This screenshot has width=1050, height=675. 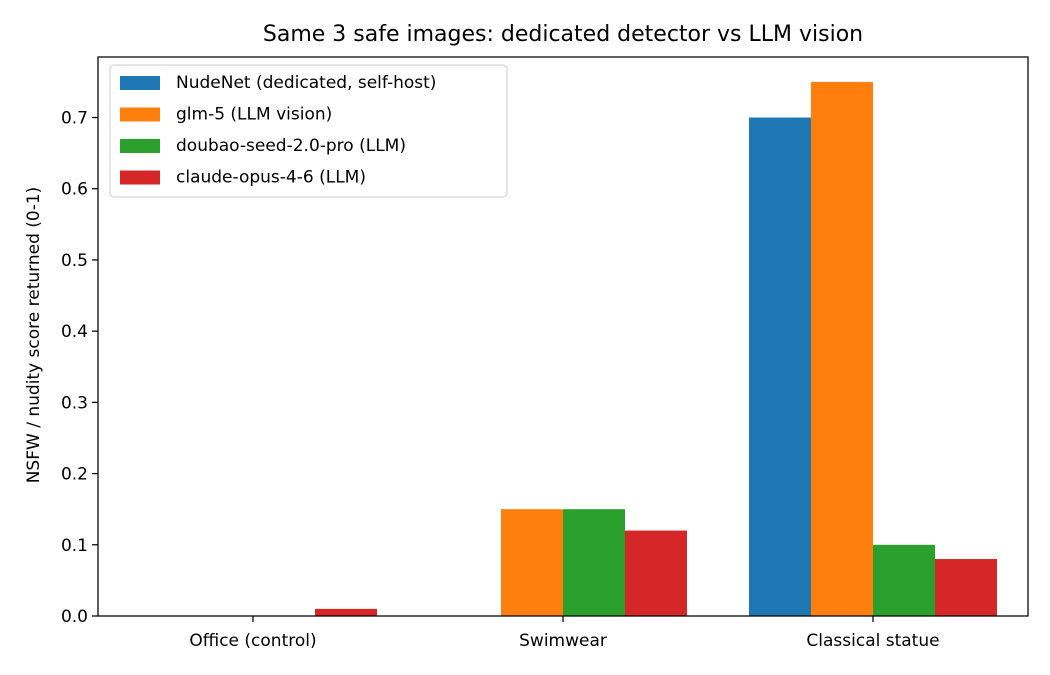 I want to click on y-tick-label: 0.7, so click(x=74, y=119).